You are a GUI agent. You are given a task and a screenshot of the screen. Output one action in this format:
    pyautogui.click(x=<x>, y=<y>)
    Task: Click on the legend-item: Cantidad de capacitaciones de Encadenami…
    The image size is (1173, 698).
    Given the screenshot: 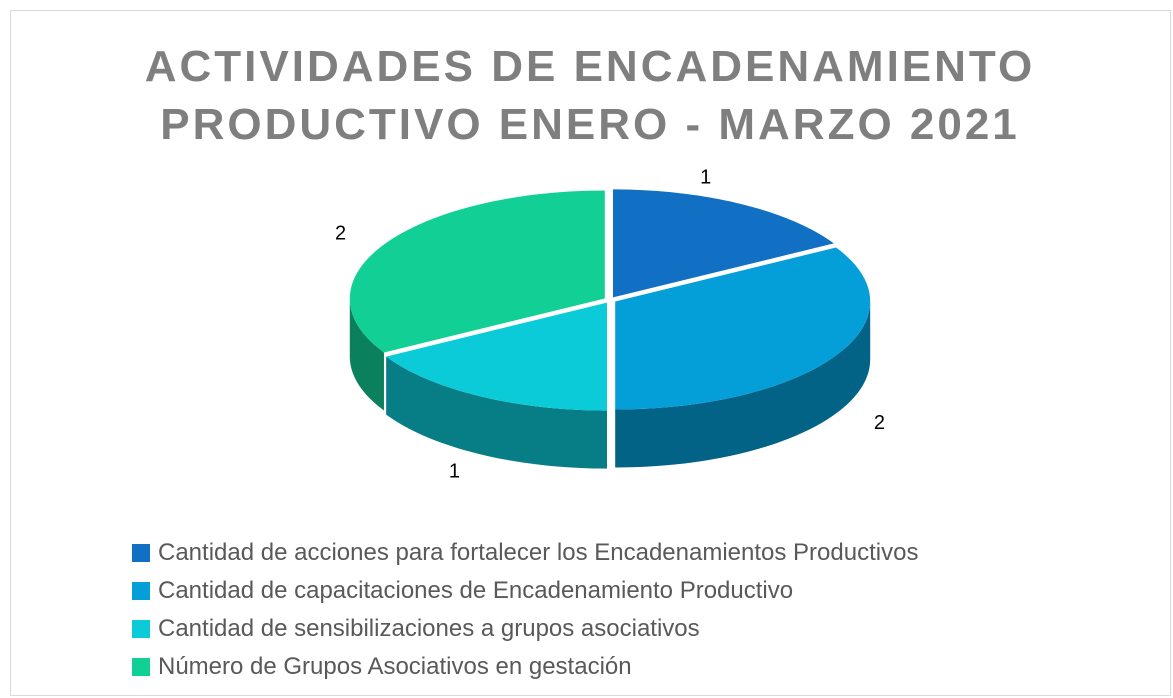 What is the action you would take?
    pyautogui.click(x=525, y=591)
    